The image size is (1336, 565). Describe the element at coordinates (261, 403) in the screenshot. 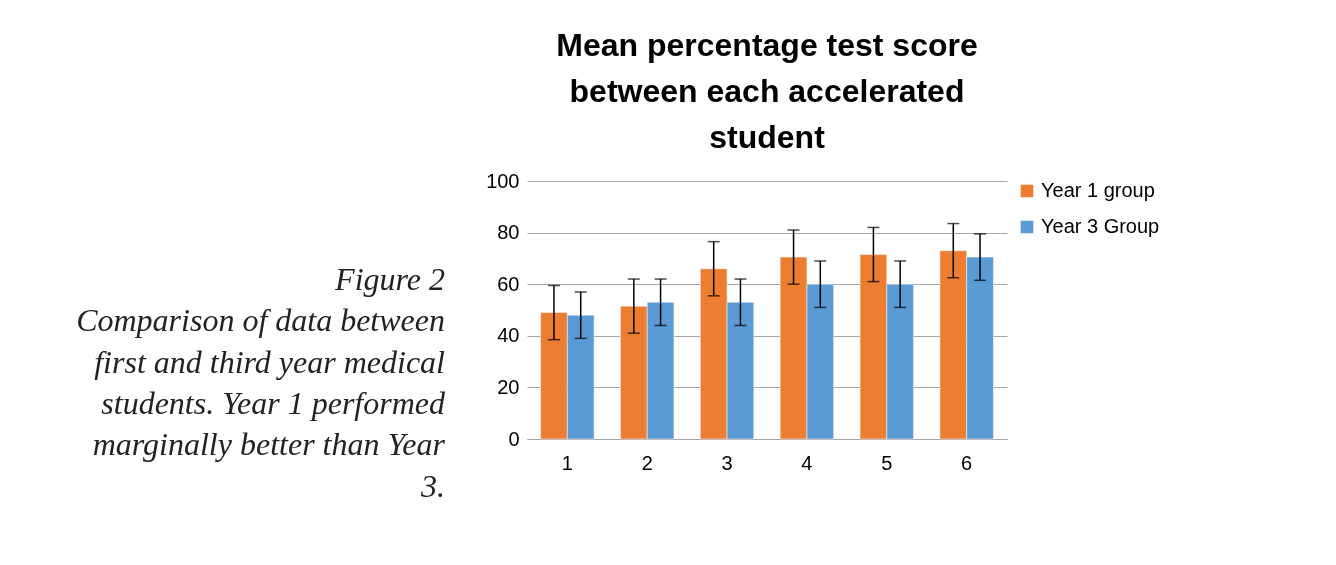

I see `text: Comparison of data between first and third year medical students. Year 1 performed marginally better than Year 3.` at that location.